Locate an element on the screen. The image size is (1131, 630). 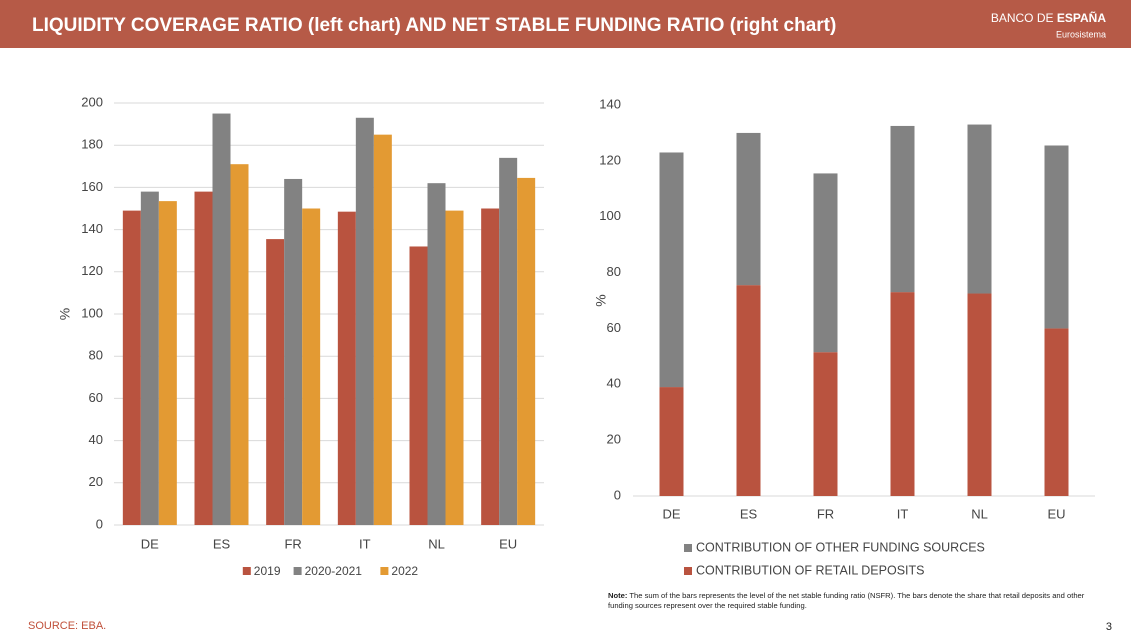
header-bar is located at coordinates (565, 24).